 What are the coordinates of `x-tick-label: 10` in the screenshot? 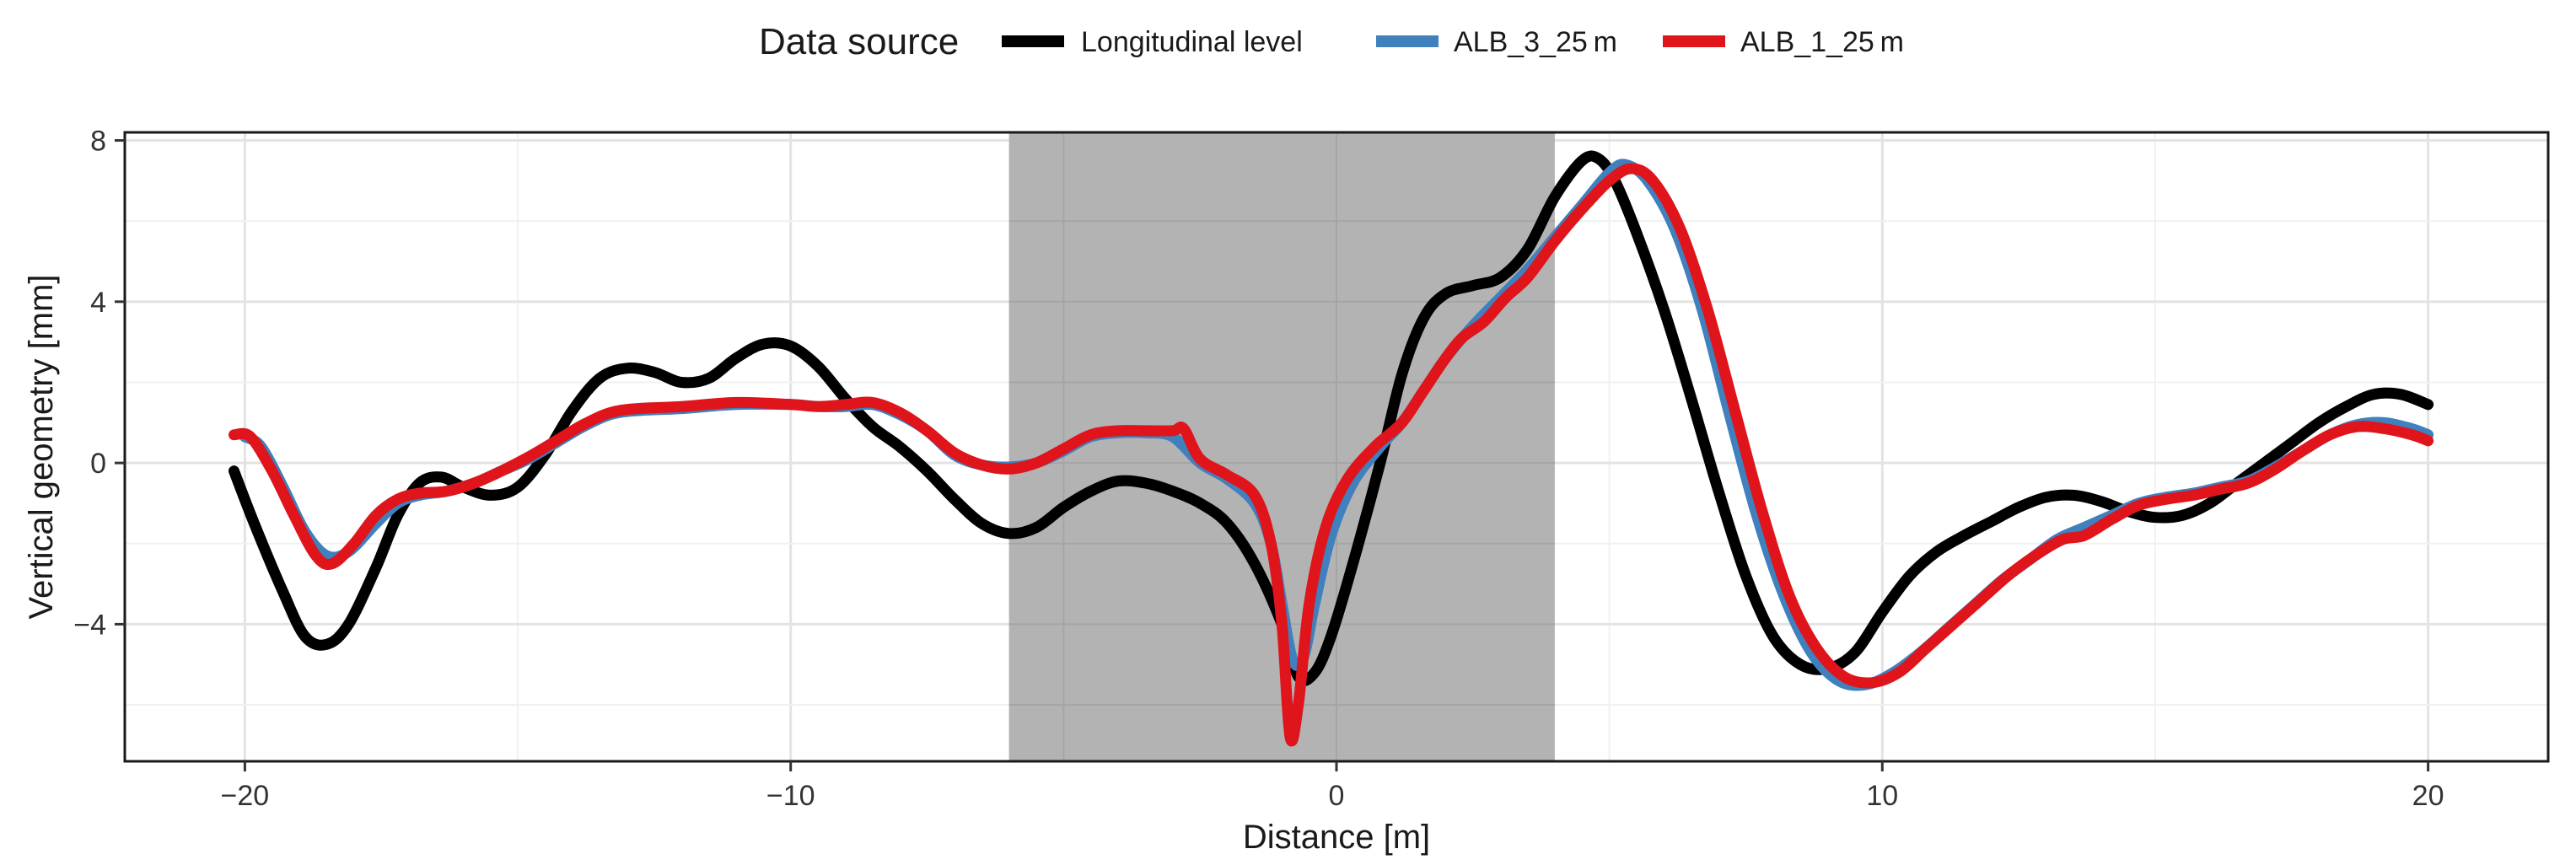 It's located at (1882, 796).